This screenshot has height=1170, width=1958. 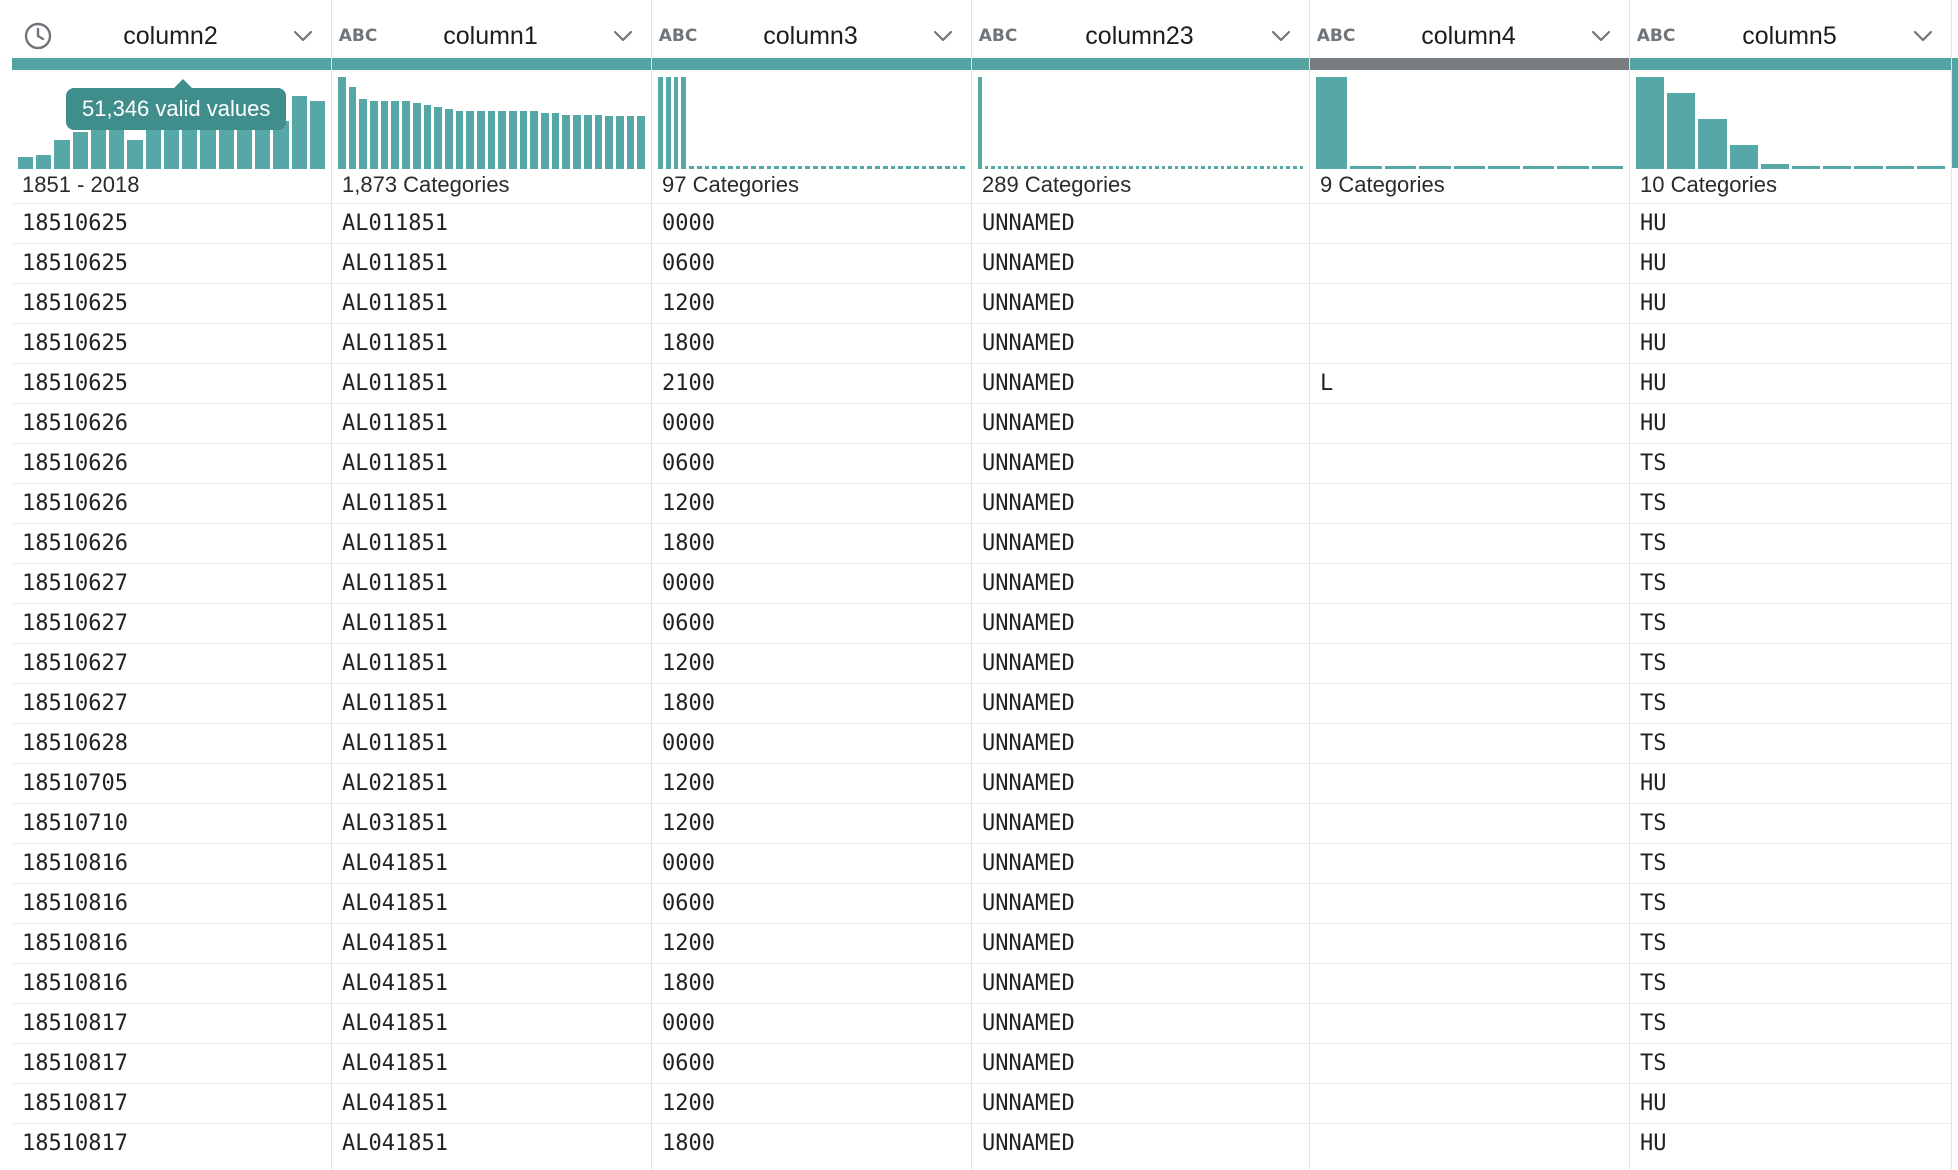 I want to click on table-cell: 18510705, so click(x=171, y=783).